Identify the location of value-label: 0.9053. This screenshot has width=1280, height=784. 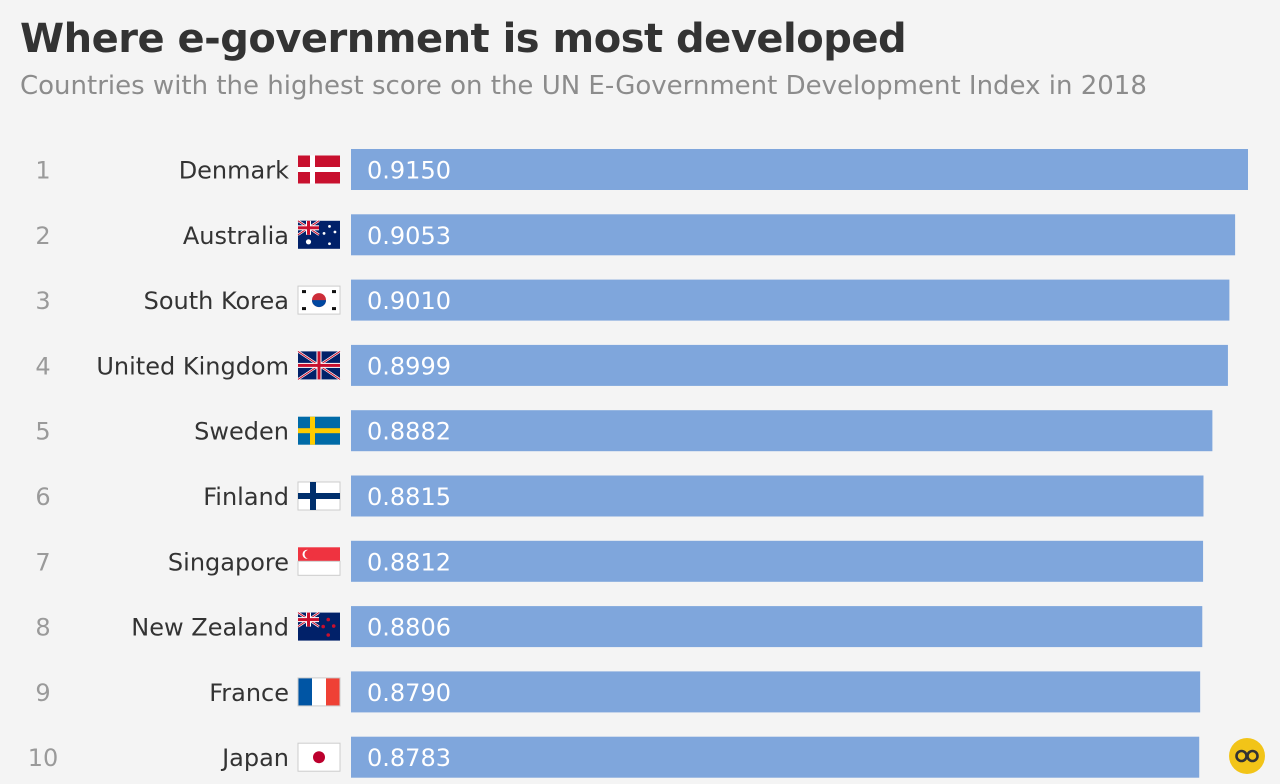
(409, 236).